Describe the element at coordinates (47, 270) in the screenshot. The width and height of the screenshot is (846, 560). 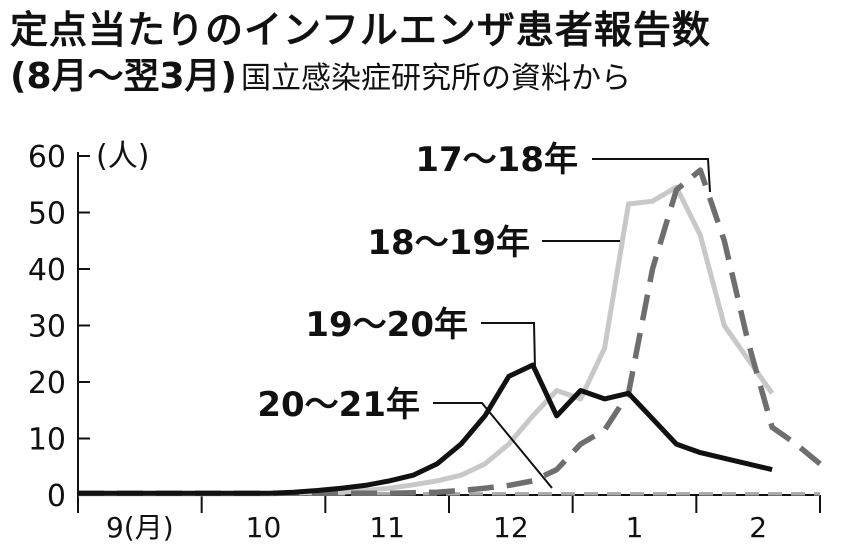
I see `y-tick-label: 40` at that location.